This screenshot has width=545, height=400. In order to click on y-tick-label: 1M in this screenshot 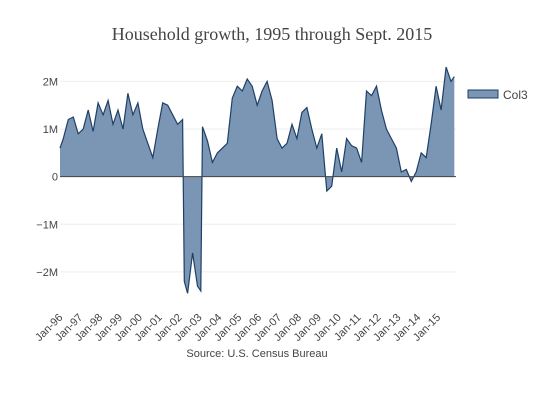, I will do `click(50, 130)`.